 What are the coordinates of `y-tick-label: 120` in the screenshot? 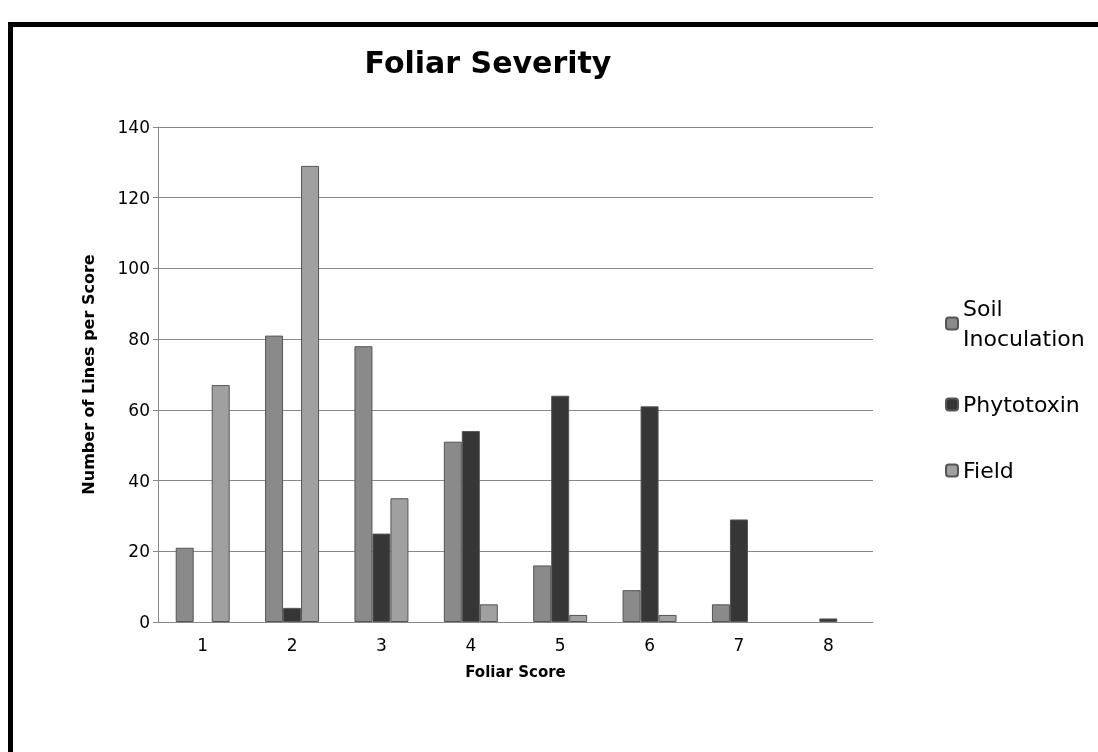 It's located at (133, 197).